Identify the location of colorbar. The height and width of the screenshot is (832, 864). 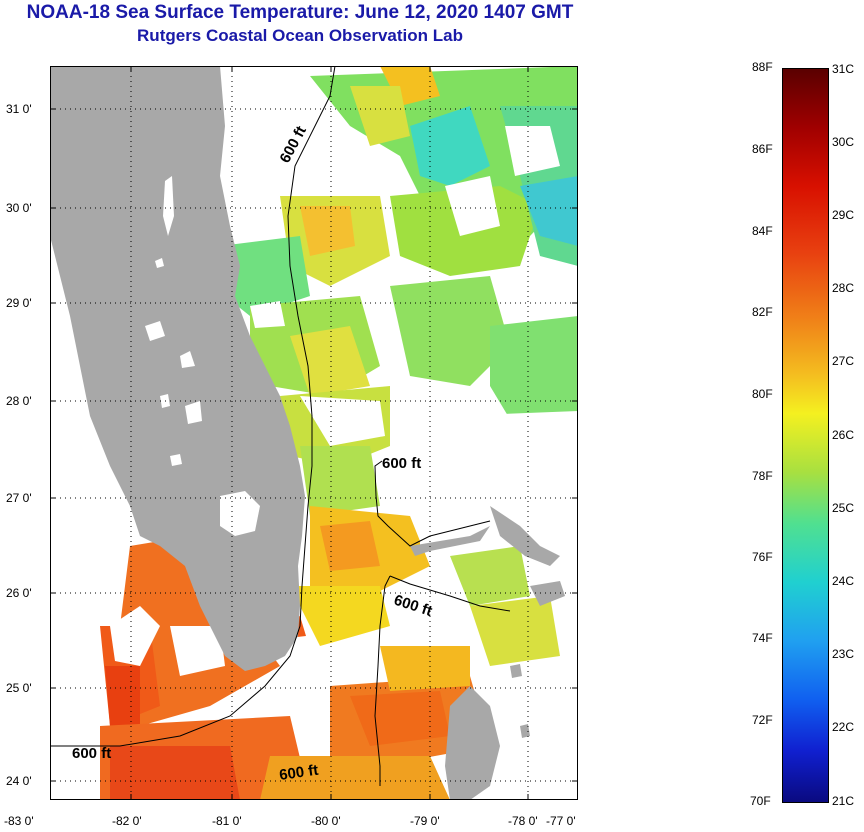
(805, 435).